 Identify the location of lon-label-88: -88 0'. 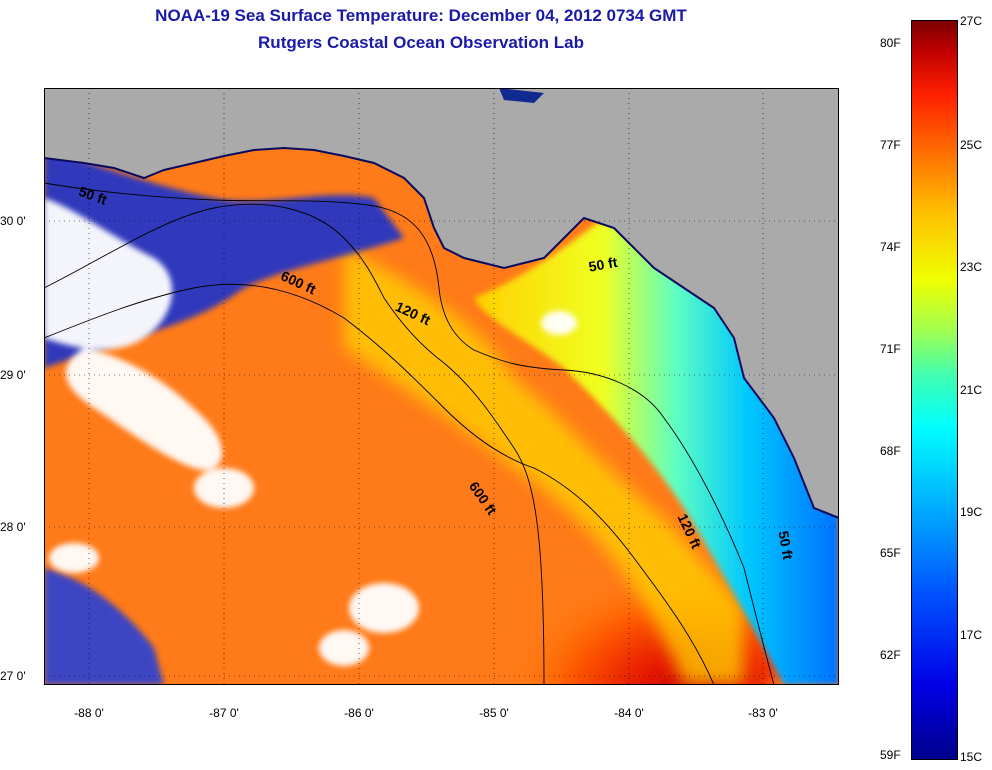
(89, 713).